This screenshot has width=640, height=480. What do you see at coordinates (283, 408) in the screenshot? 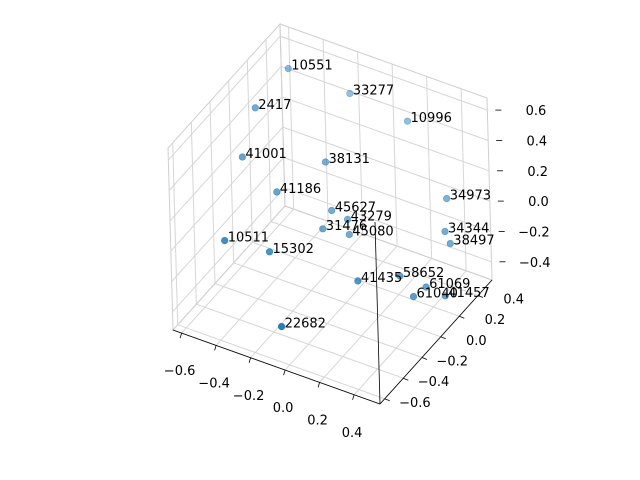
I see `x-tick-label: 0.0` at bounding box center [283, 408].